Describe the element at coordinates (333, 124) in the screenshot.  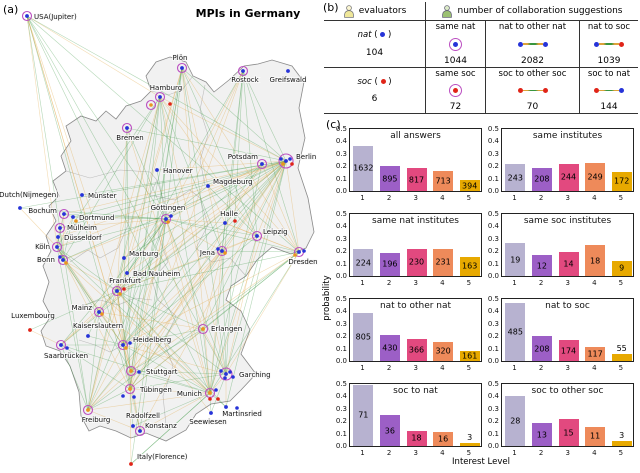
I see `panel-c-label: (c)` at that location.